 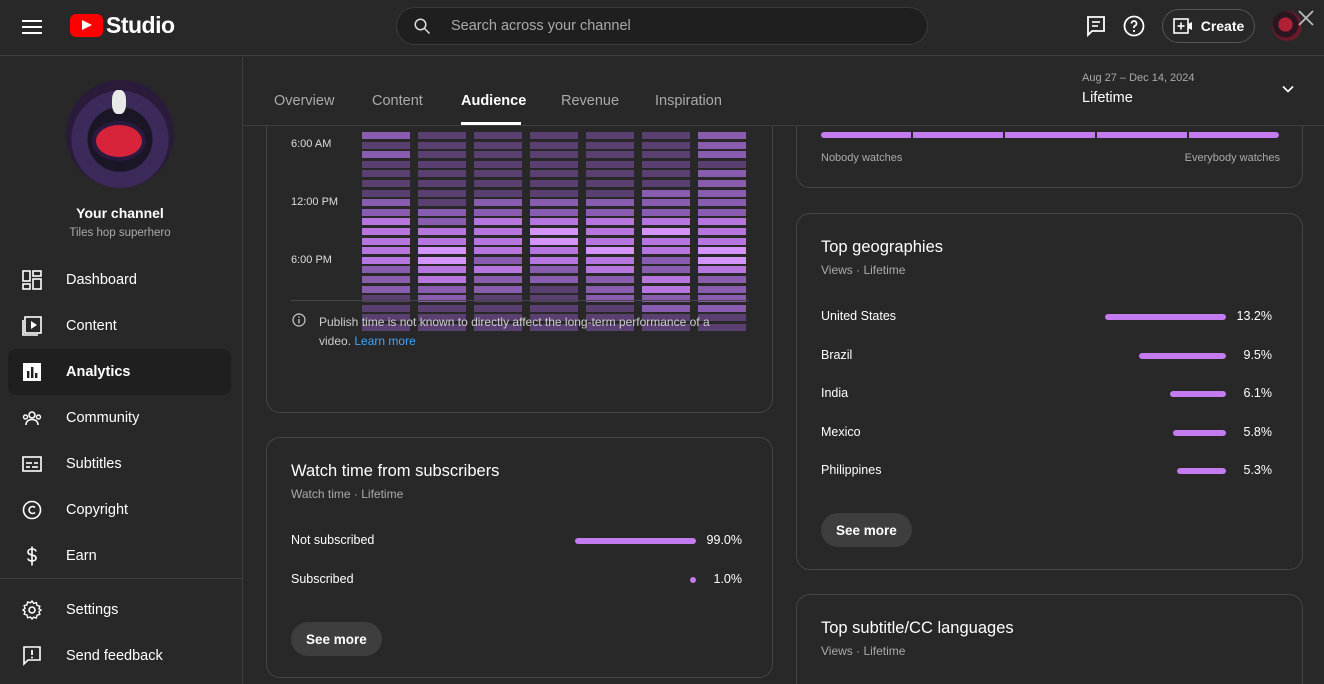 What do you see at coordinates (119, 656) in the screenshot?
I see `sidebar-item-send-feedback: Send feedback` at bounding box center [119, 656].